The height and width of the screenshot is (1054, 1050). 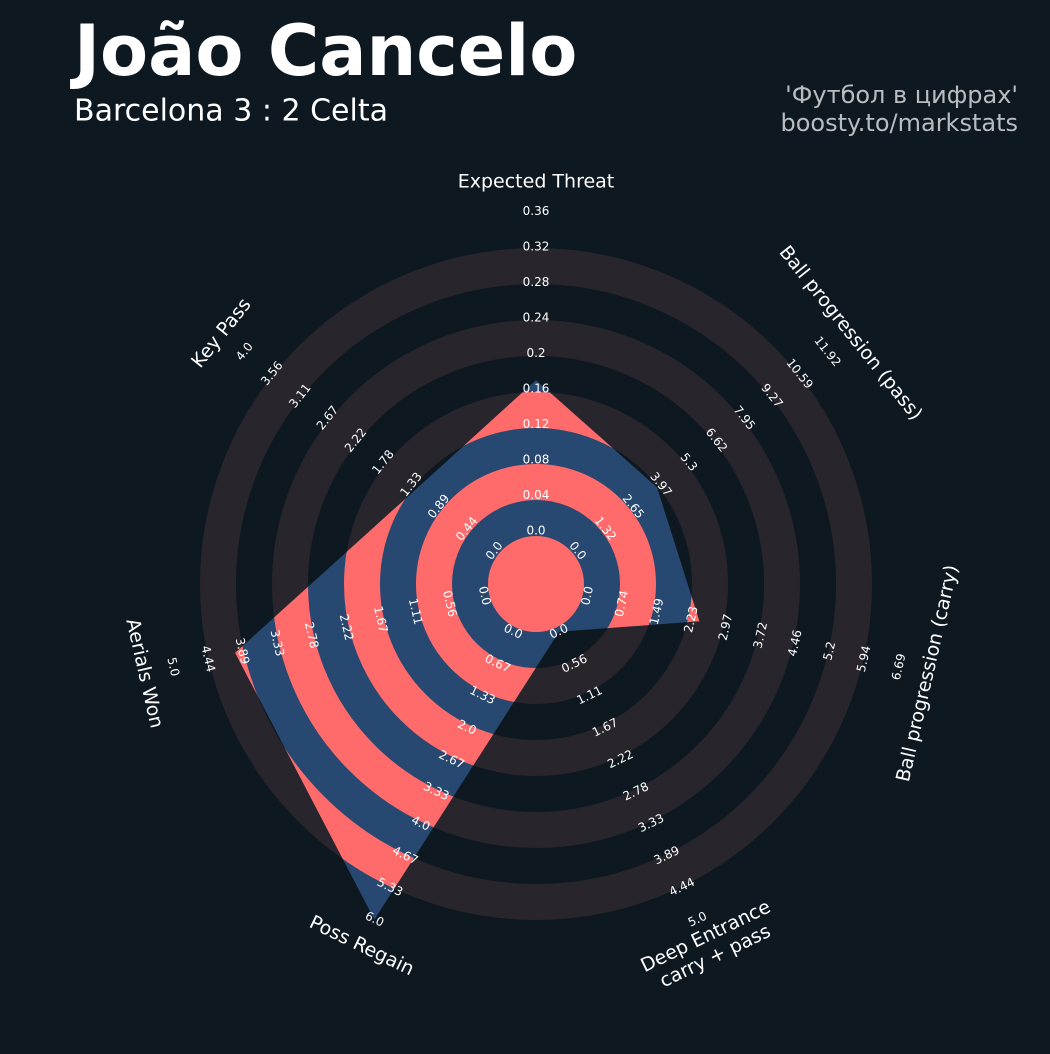 I want to click on tick-label: 1.11, so click(x=416, y=611).